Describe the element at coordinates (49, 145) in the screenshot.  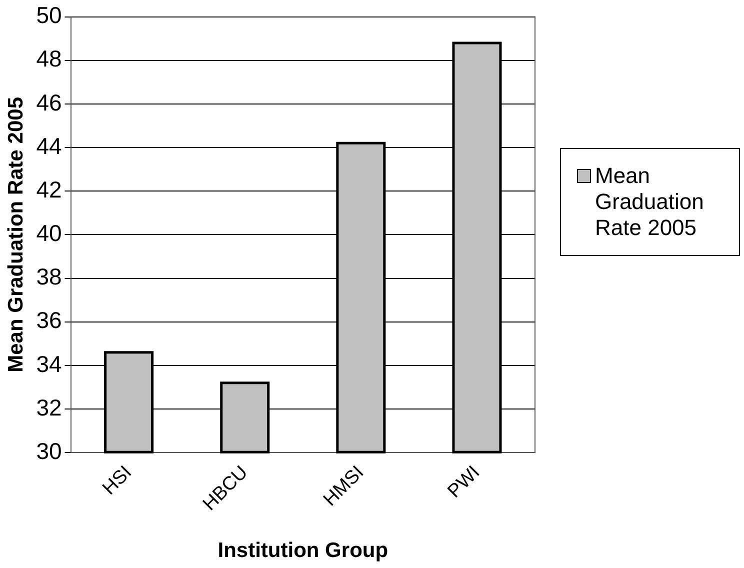
I see `y-tick-label: 44` at that location.